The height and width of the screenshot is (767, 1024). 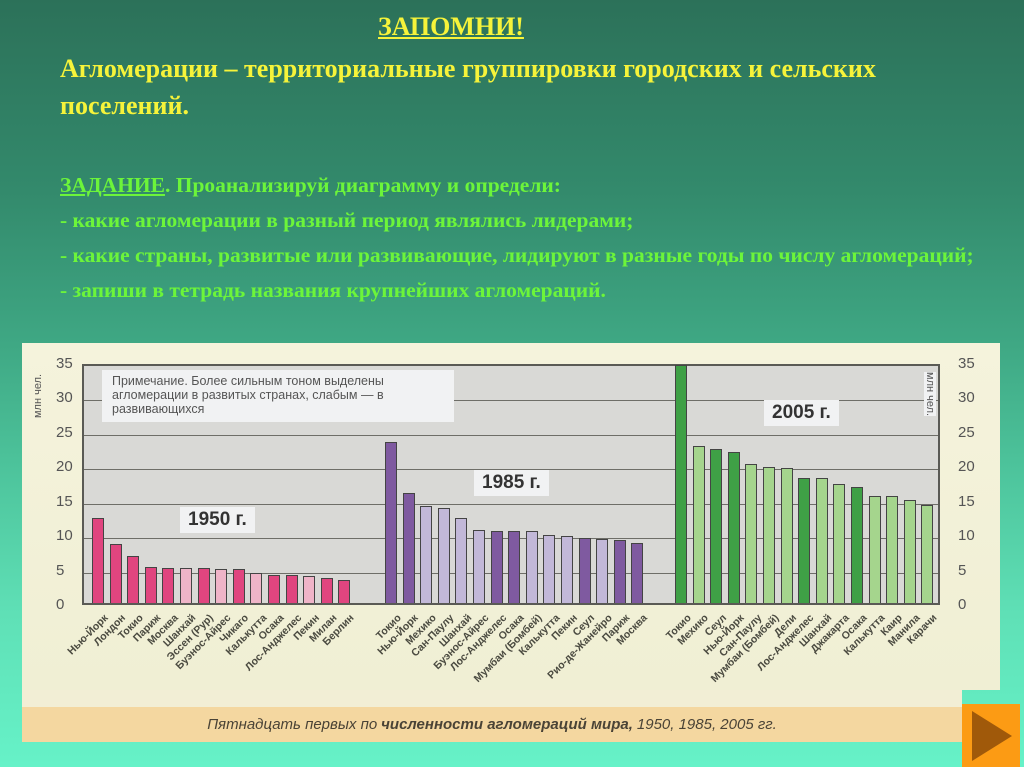 What do you see at coordinates (706, 724) in the screenshot?
I see `caption-post: 1950, 1985, 2005 гг.` at bounding box center [706, 724].